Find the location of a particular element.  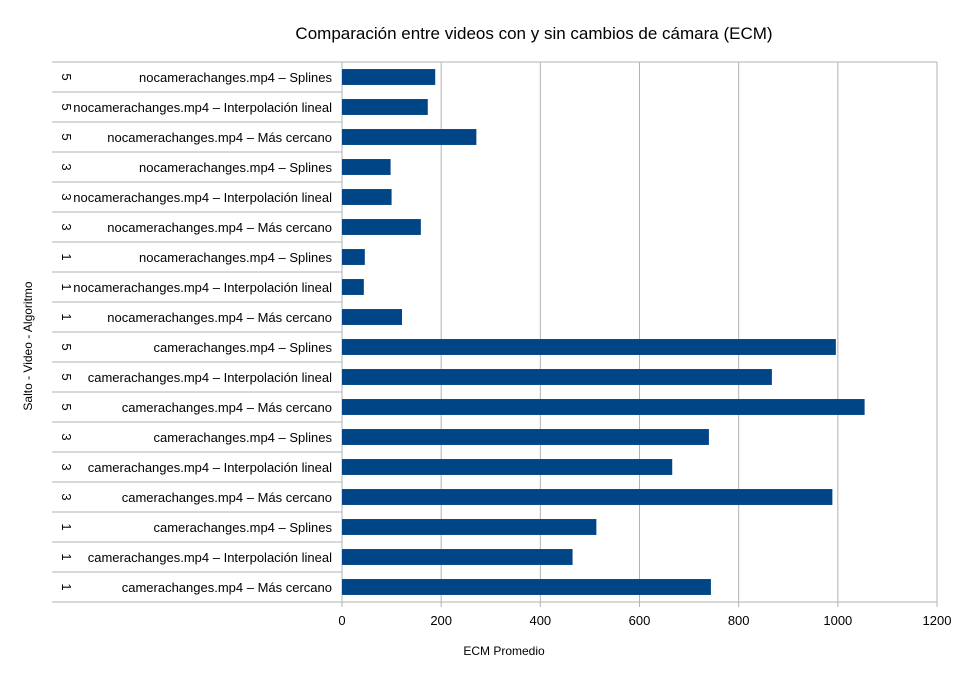

x-tick-label: 1200 is located at coordinates (937, 620).